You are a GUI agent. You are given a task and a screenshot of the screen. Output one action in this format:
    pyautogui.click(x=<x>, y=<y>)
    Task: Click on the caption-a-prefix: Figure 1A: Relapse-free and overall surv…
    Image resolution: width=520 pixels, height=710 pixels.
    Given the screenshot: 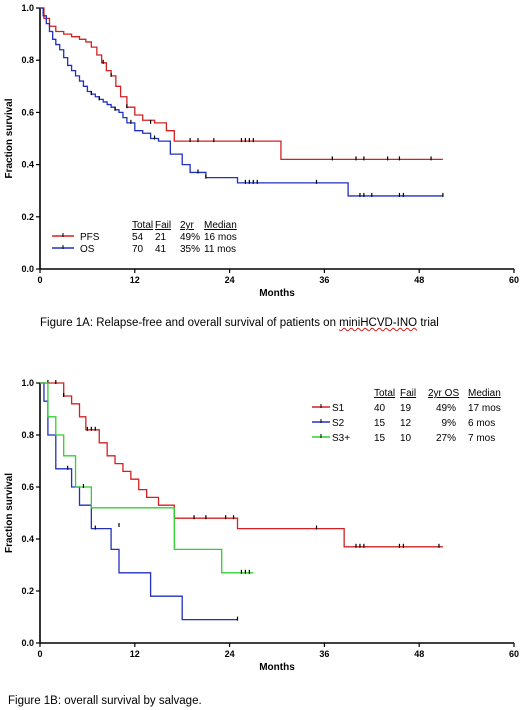 What is the action you would take?
    pyautogui.click(x=190, y=323)
    